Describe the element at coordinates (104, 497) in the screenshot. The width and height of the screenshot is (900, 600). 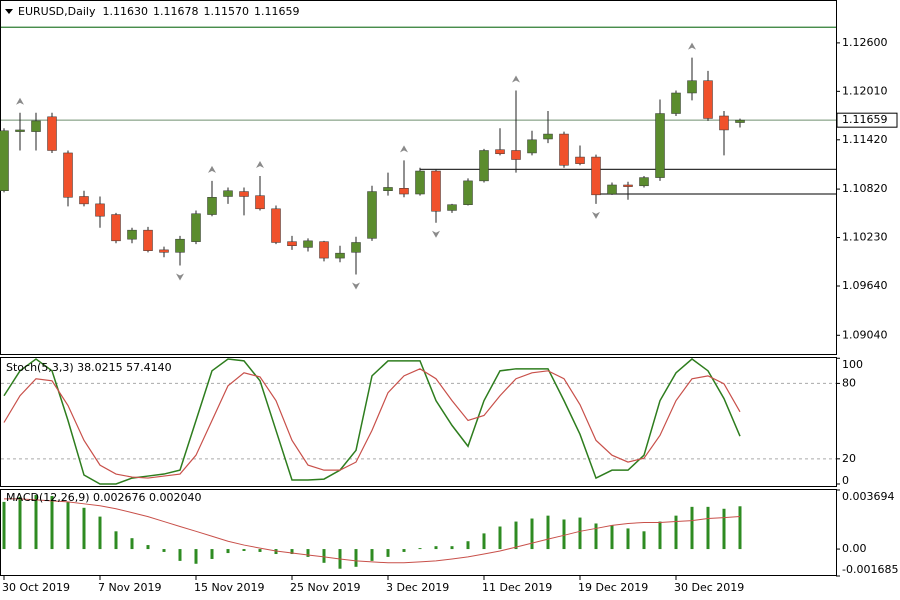
I see `macd-title: MACD(12,26,9) 0.002676 0.002040` at that location.